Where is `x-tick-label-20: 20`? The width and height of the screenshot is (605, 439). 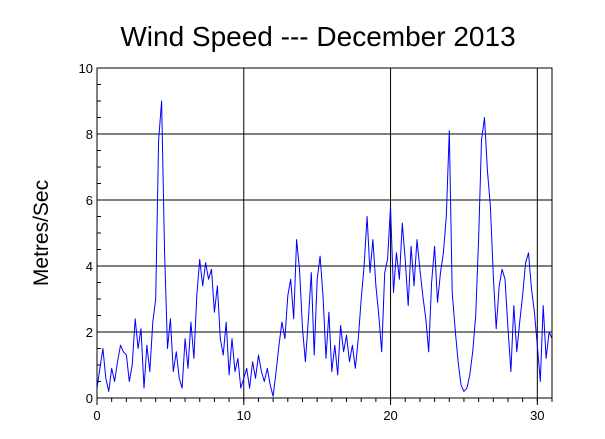
x-tick-label-20: 20 is located at coordinates (390, 415).